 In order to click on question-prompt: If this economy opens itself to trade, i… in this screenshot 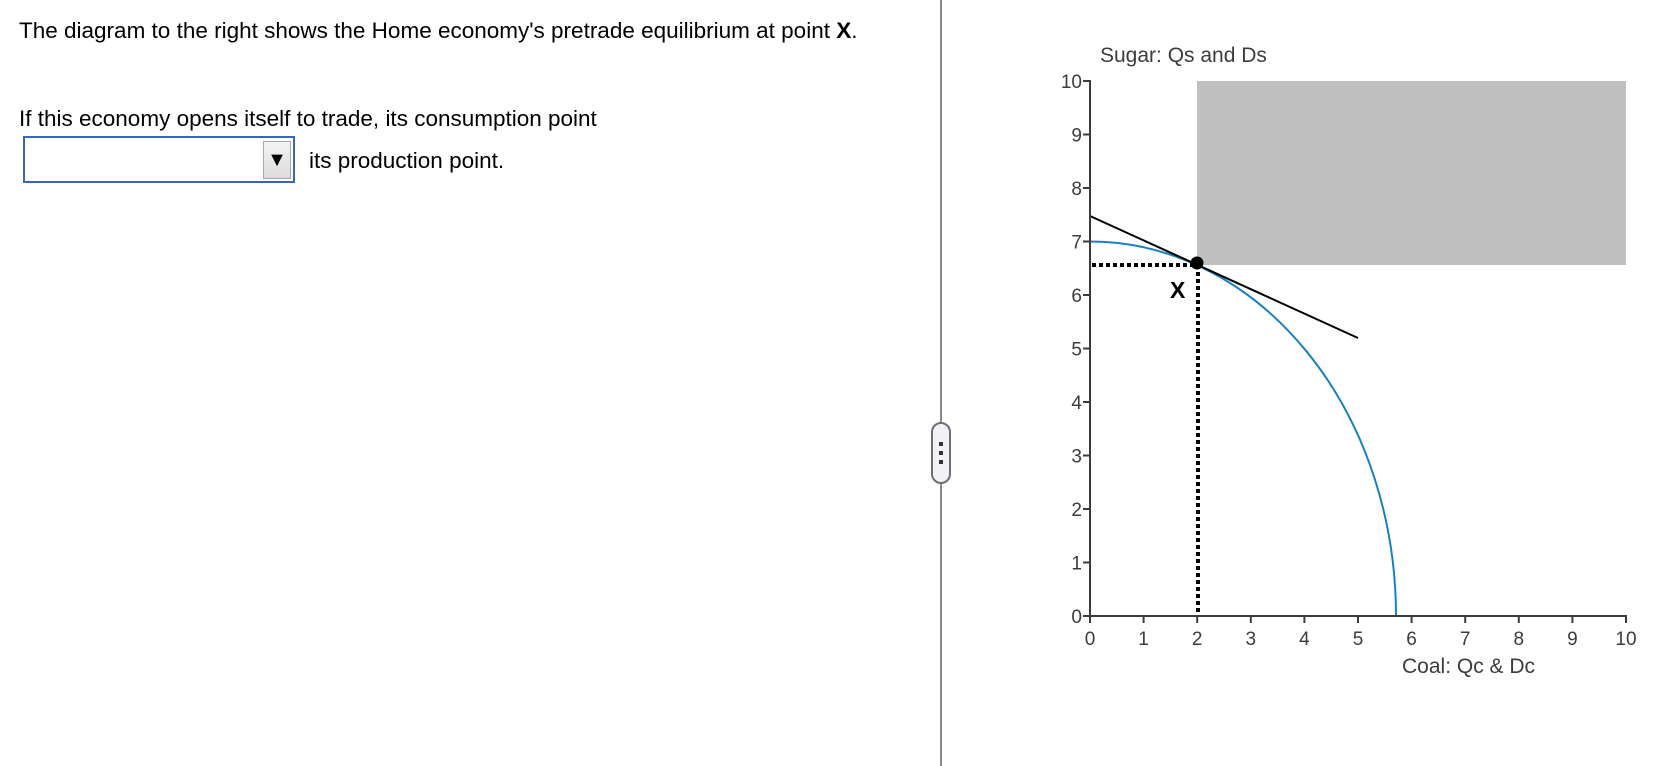, I will do `click(308, 118)`.